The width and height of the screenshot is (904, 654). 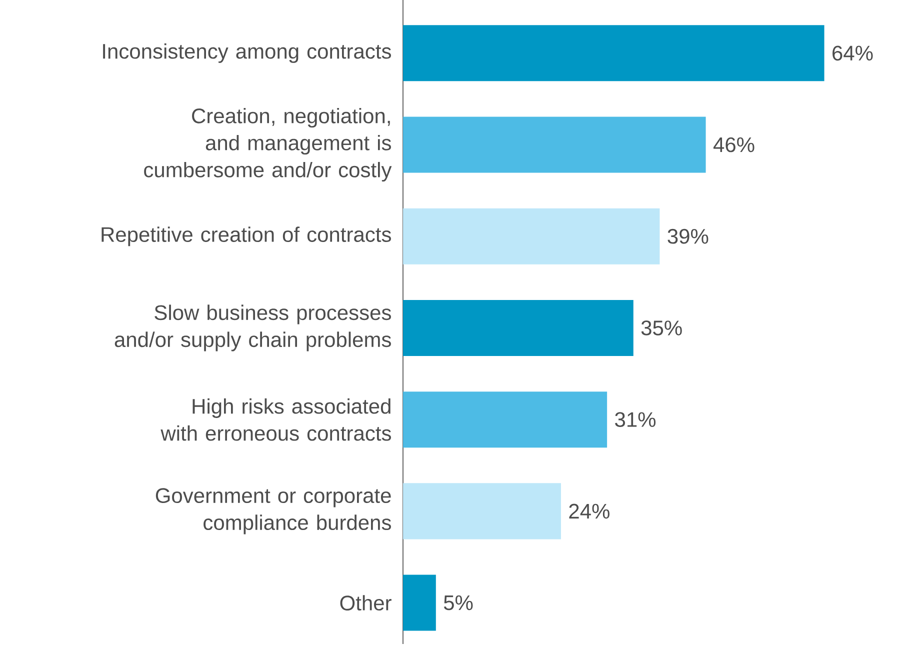 What do you see at coordinates (246, 236) in the screenshot?
I see `y-tick-label: Repetitive creation of contracts` at bounding box center [246, 236].